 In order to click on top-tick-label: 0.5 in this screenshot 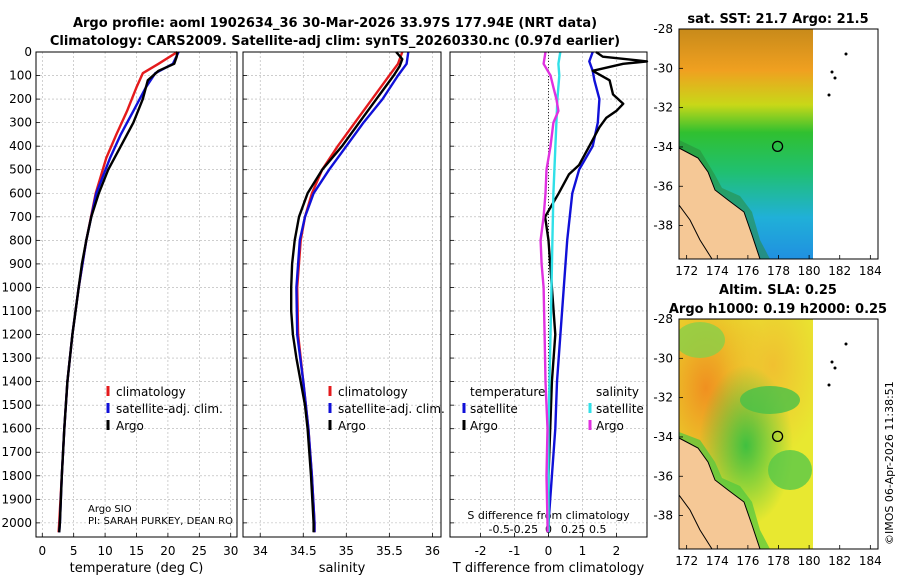, I will do `click(598, 529)`.